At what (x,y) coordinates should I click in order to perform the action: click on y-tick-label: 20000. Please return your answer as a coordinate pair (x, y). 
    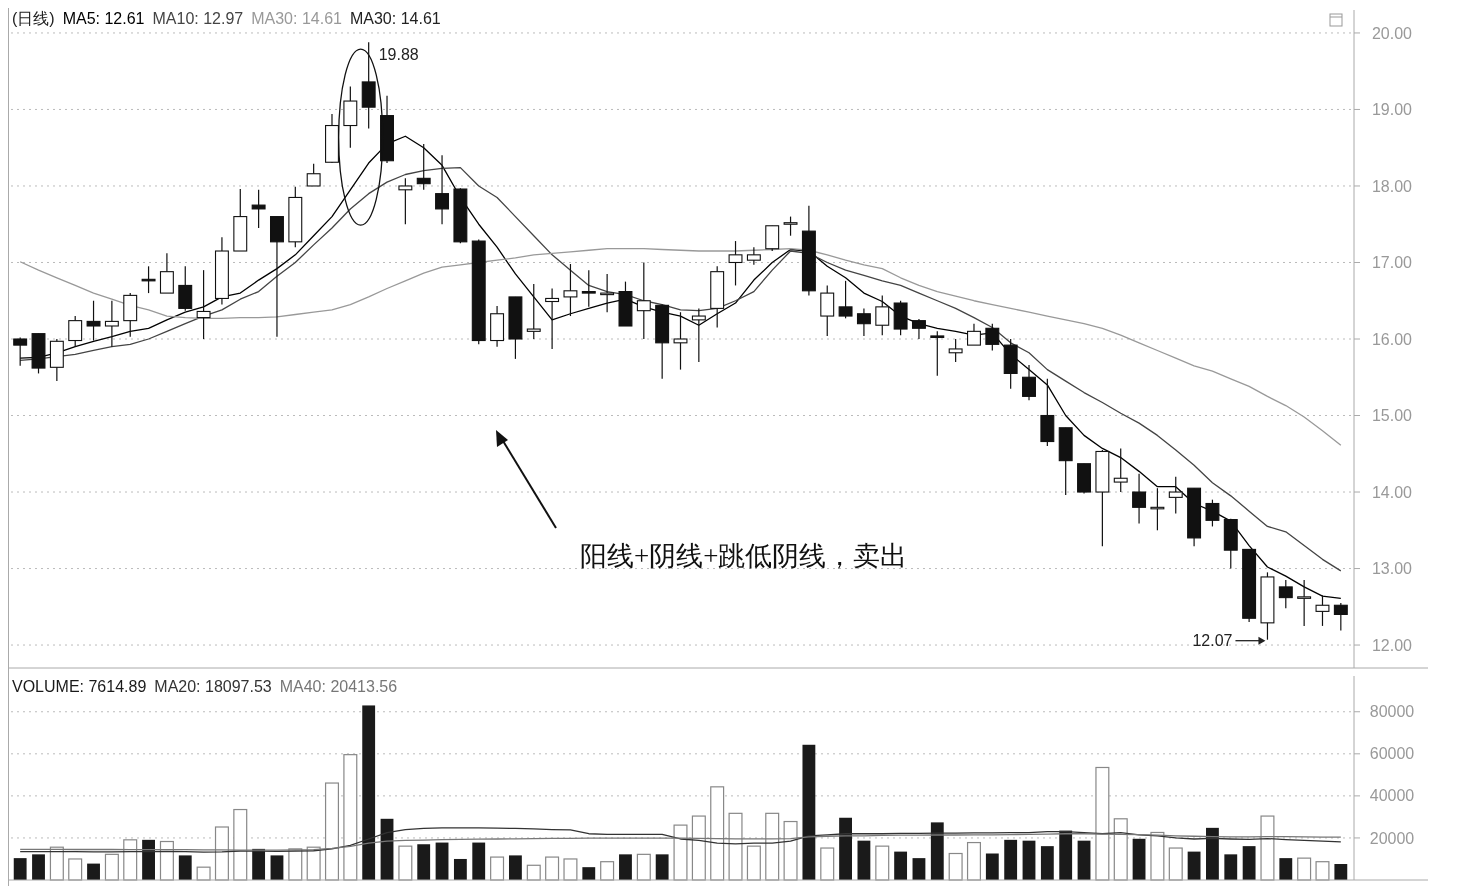
    Looking at the image, I should click on (1392, 838).